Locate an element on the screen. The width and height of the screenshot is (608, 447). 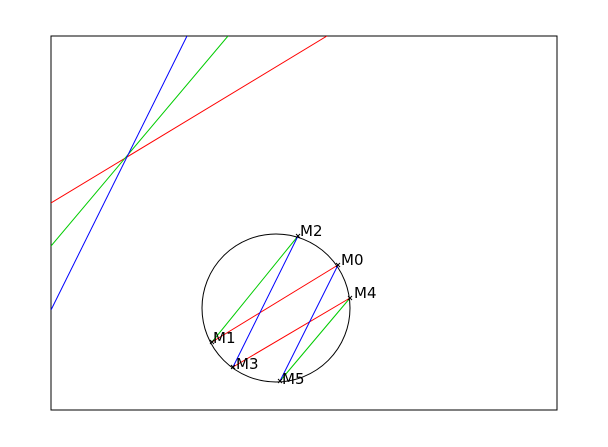
point-marker-m5 is located at coordinates (280, 381).